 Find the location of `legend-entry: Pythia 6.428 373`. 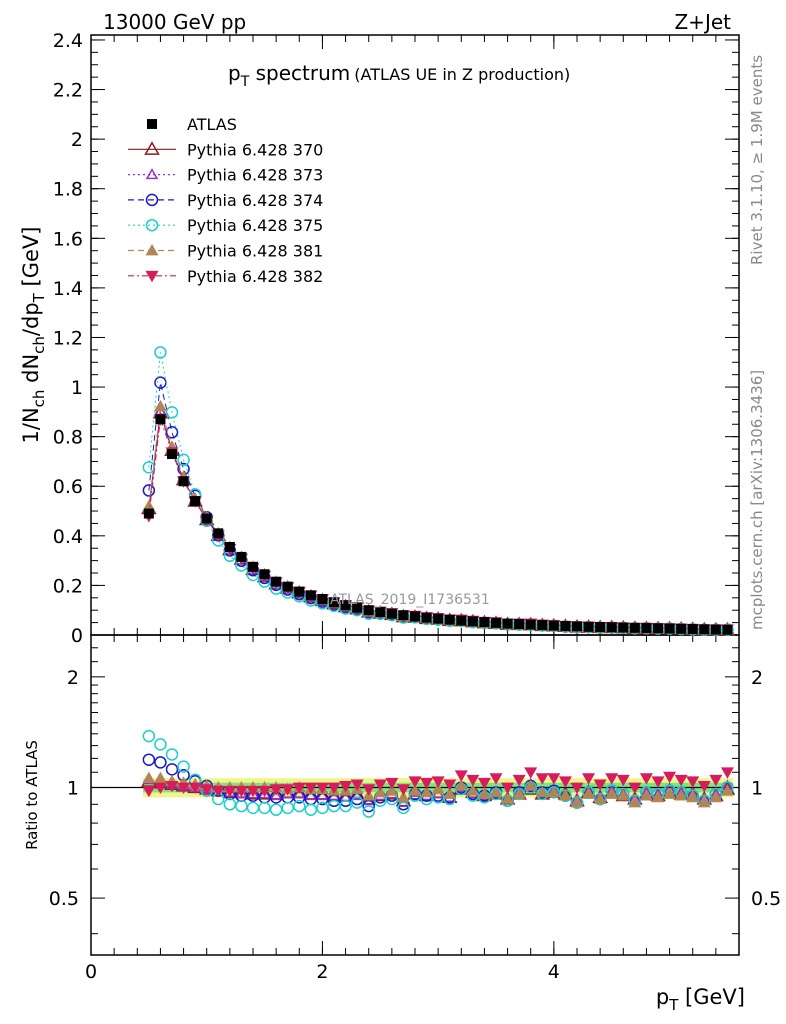

legend-entry: Pythia 6.428 373 is located at coordinates (255, 175).